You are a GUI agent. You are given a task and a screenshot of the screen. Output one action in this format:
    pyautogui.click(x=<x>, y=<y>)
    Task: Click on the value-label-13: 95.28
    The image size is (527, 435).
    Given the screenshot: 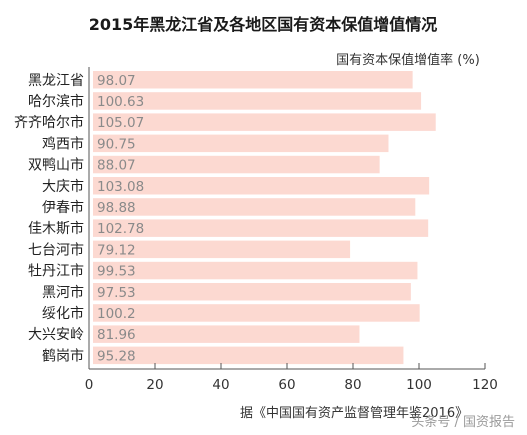 What is the action you would take?
    pyautogui.click(x=116, y=356)
    